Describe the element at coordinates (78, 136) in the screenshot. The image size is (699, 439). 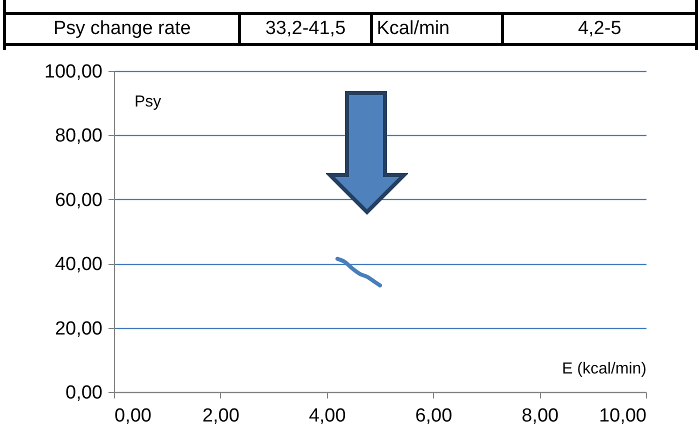
I see `y-tick-label: 80,00` at that location.